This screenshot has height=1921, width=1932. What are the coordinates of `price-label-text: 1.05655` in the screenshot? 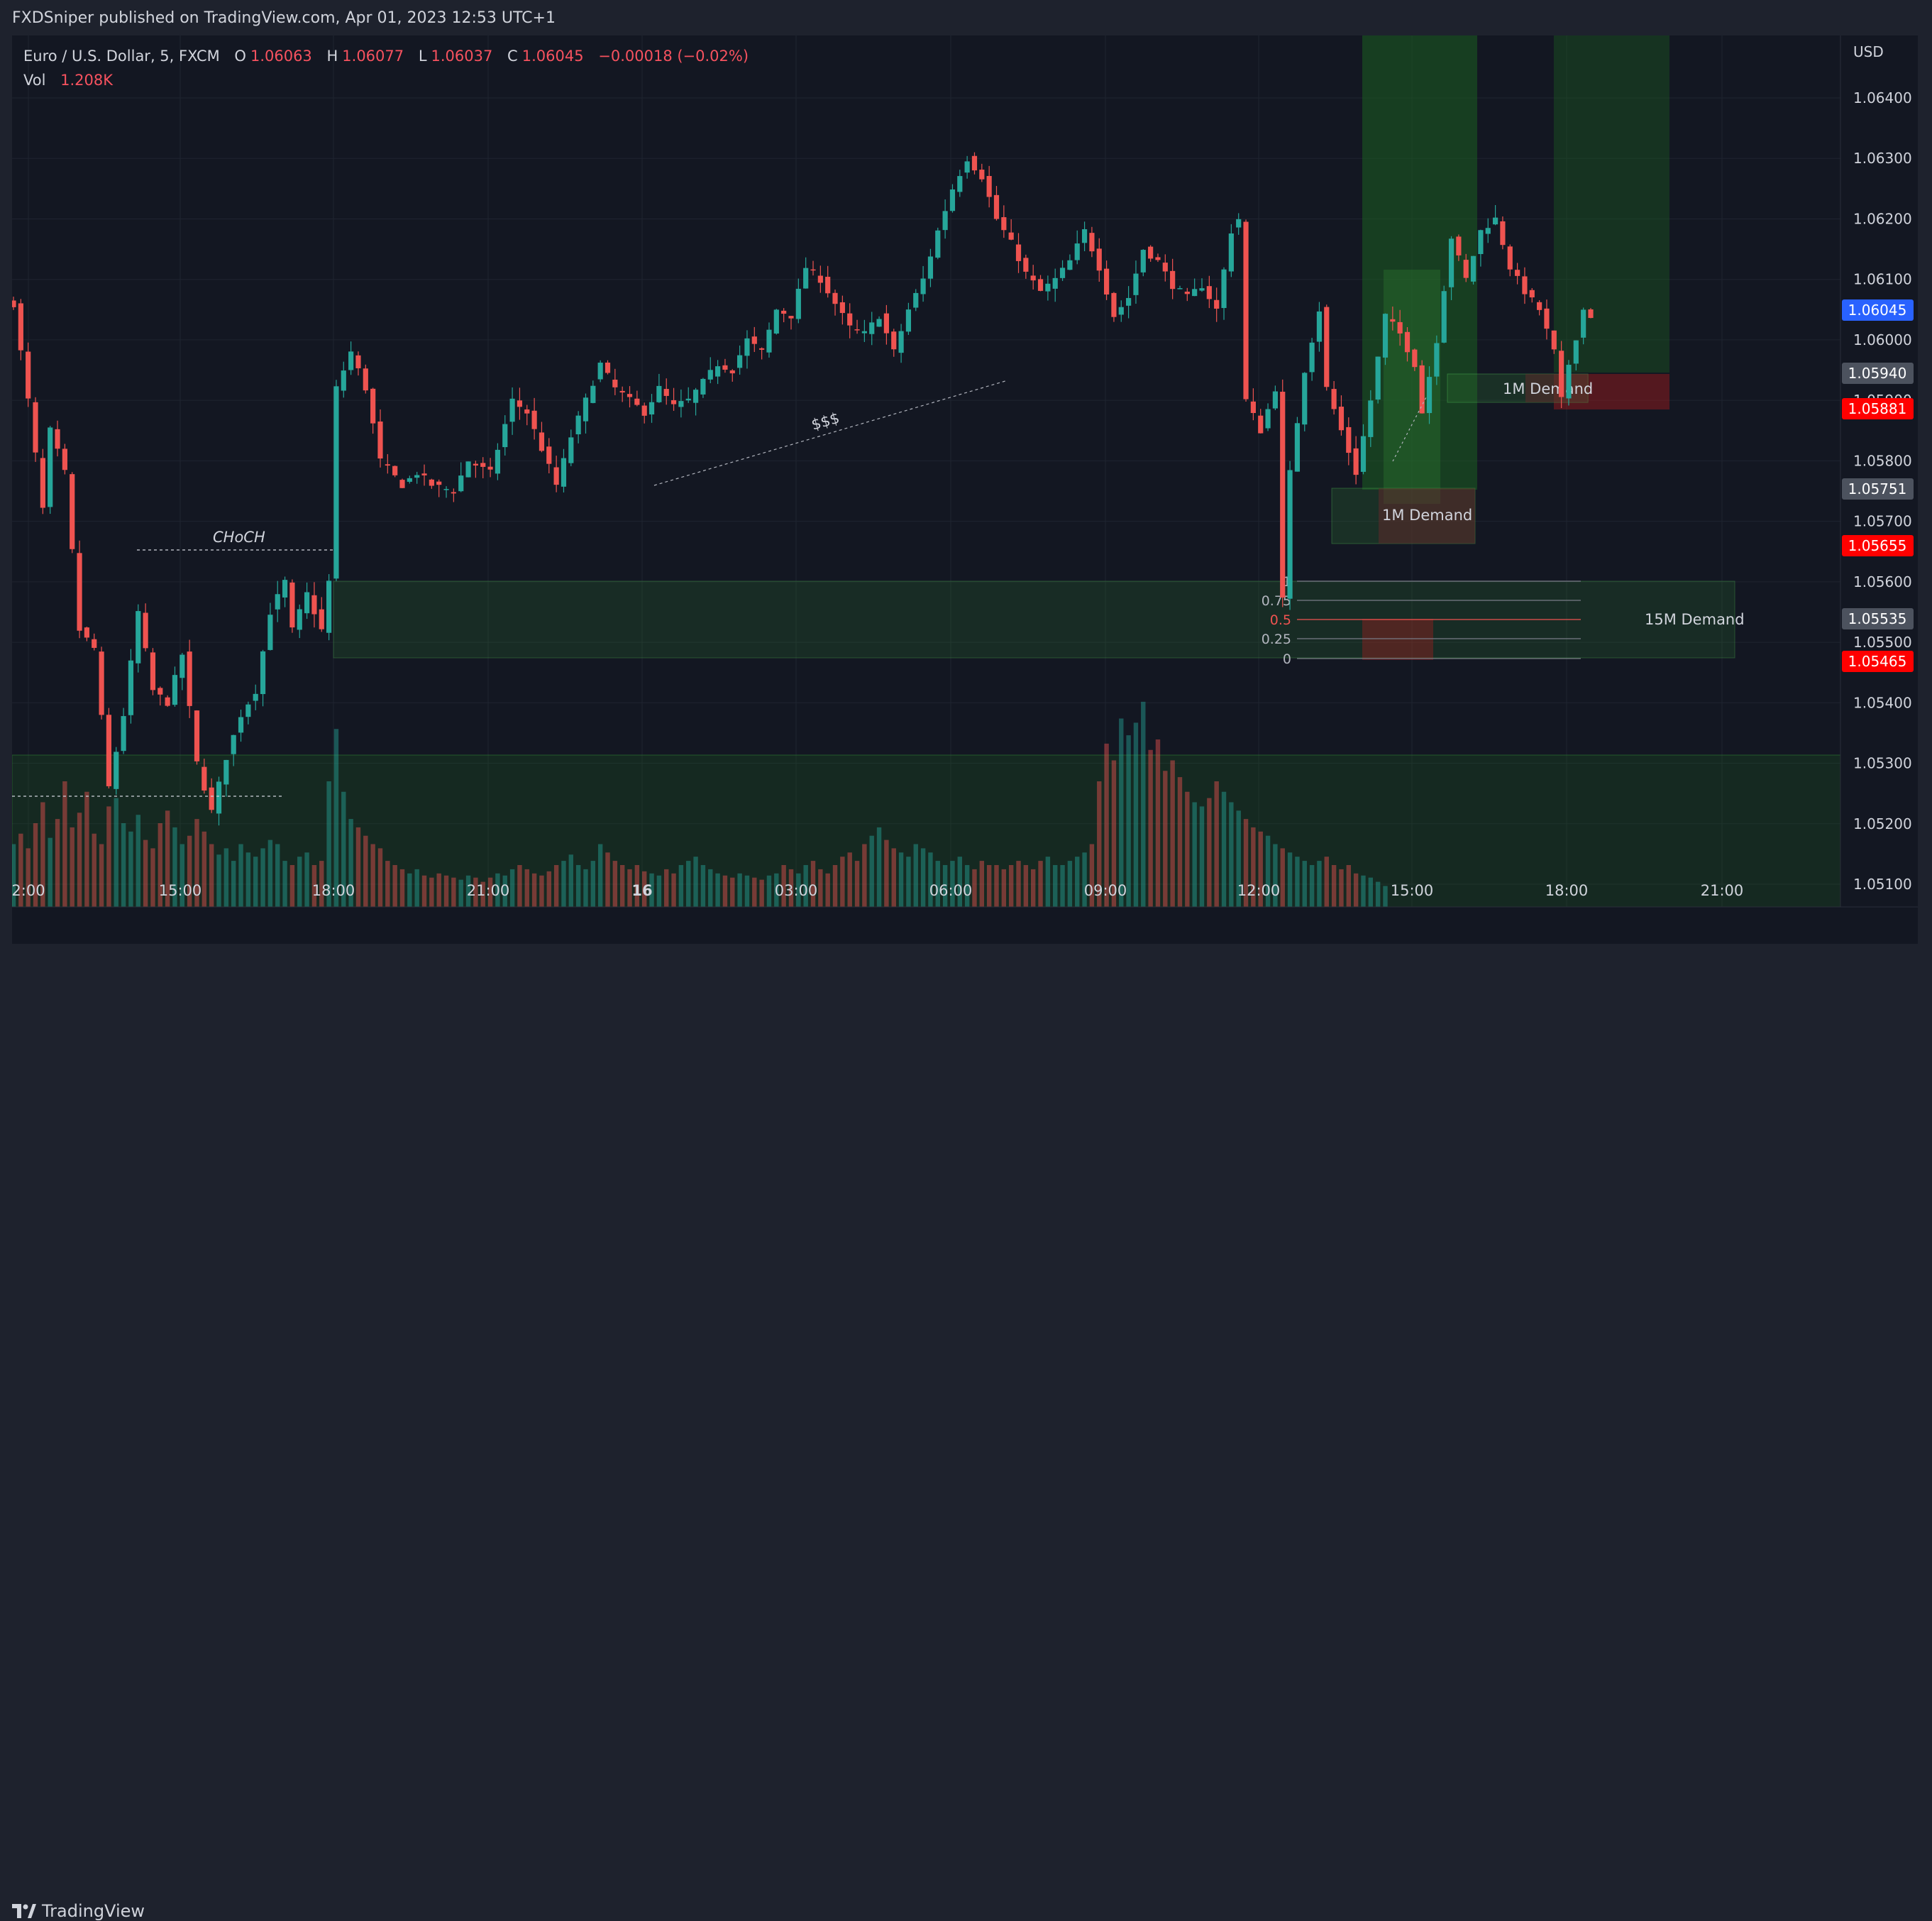 It's located at (1877, 545).